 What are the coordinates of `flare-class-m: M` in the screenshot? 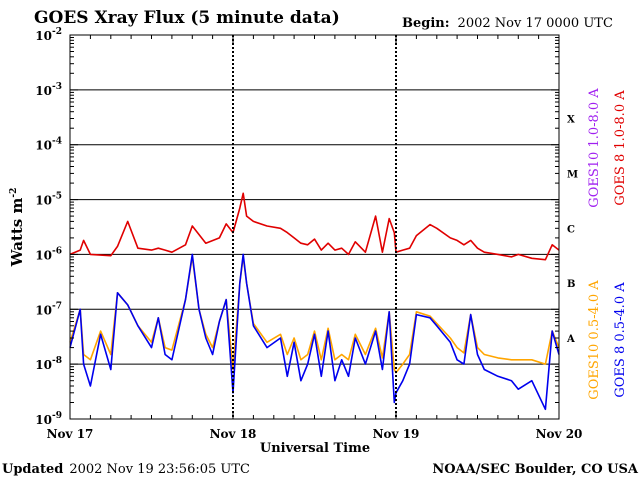 It's located at (572, 174).